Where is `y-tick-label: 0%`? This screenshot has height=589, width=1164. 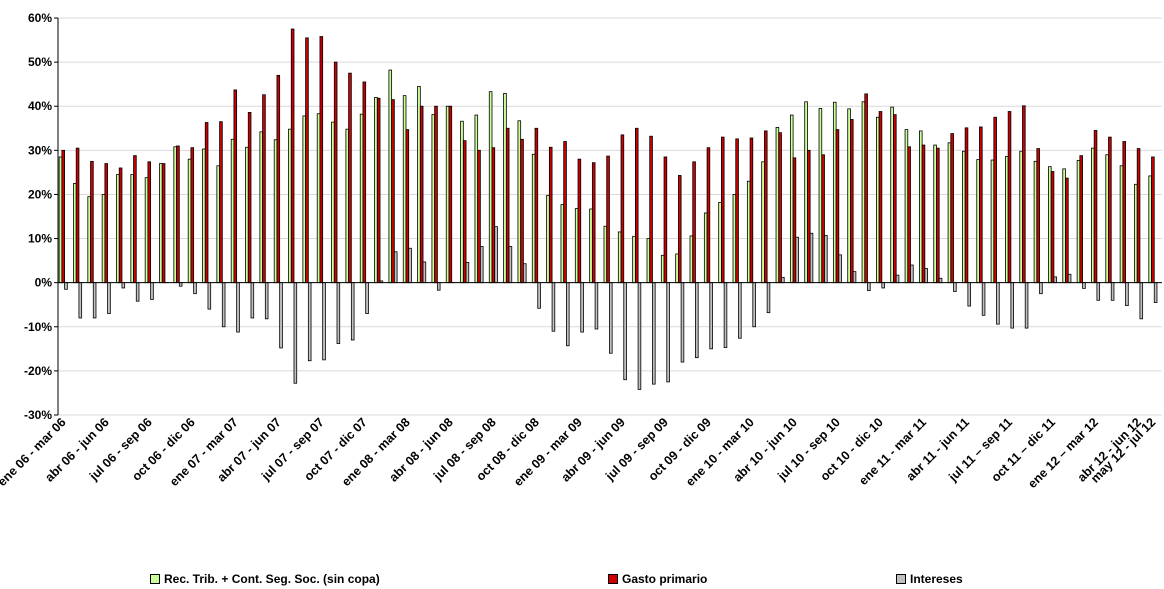
y-tick-label: 0% is located at coordinates (44, 283).